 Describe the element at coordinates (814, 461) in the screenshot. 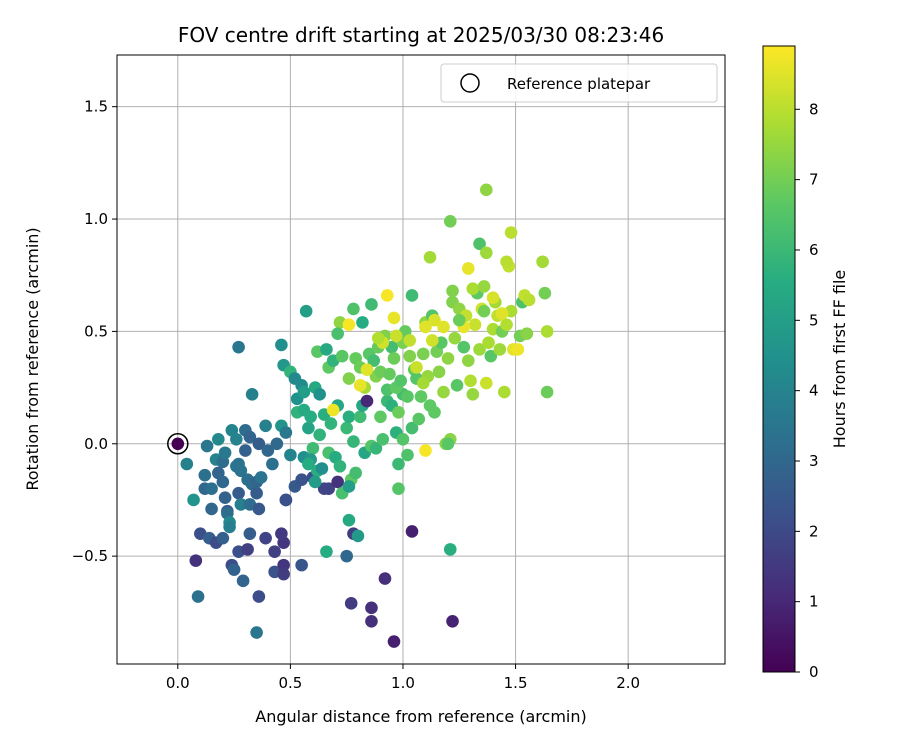

I see `colorbar-tick-label: 3` at that location.